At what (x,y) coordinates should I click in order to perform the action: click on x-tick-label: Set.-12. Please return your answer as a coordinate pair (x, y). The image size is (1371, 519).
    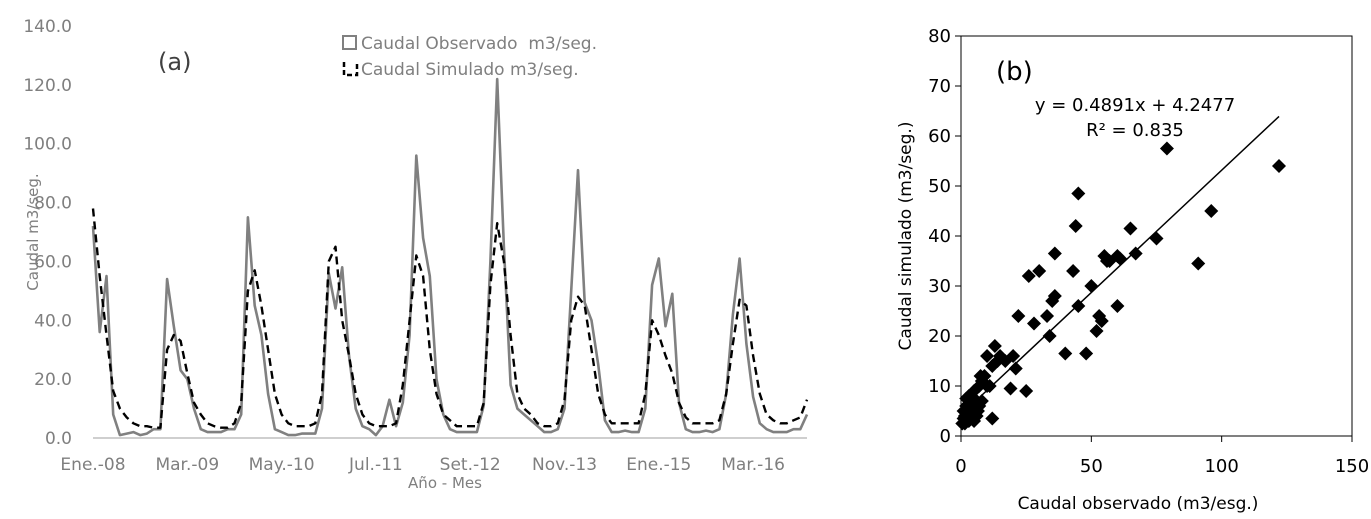
    Looking at the image, I should click on (470, 465).